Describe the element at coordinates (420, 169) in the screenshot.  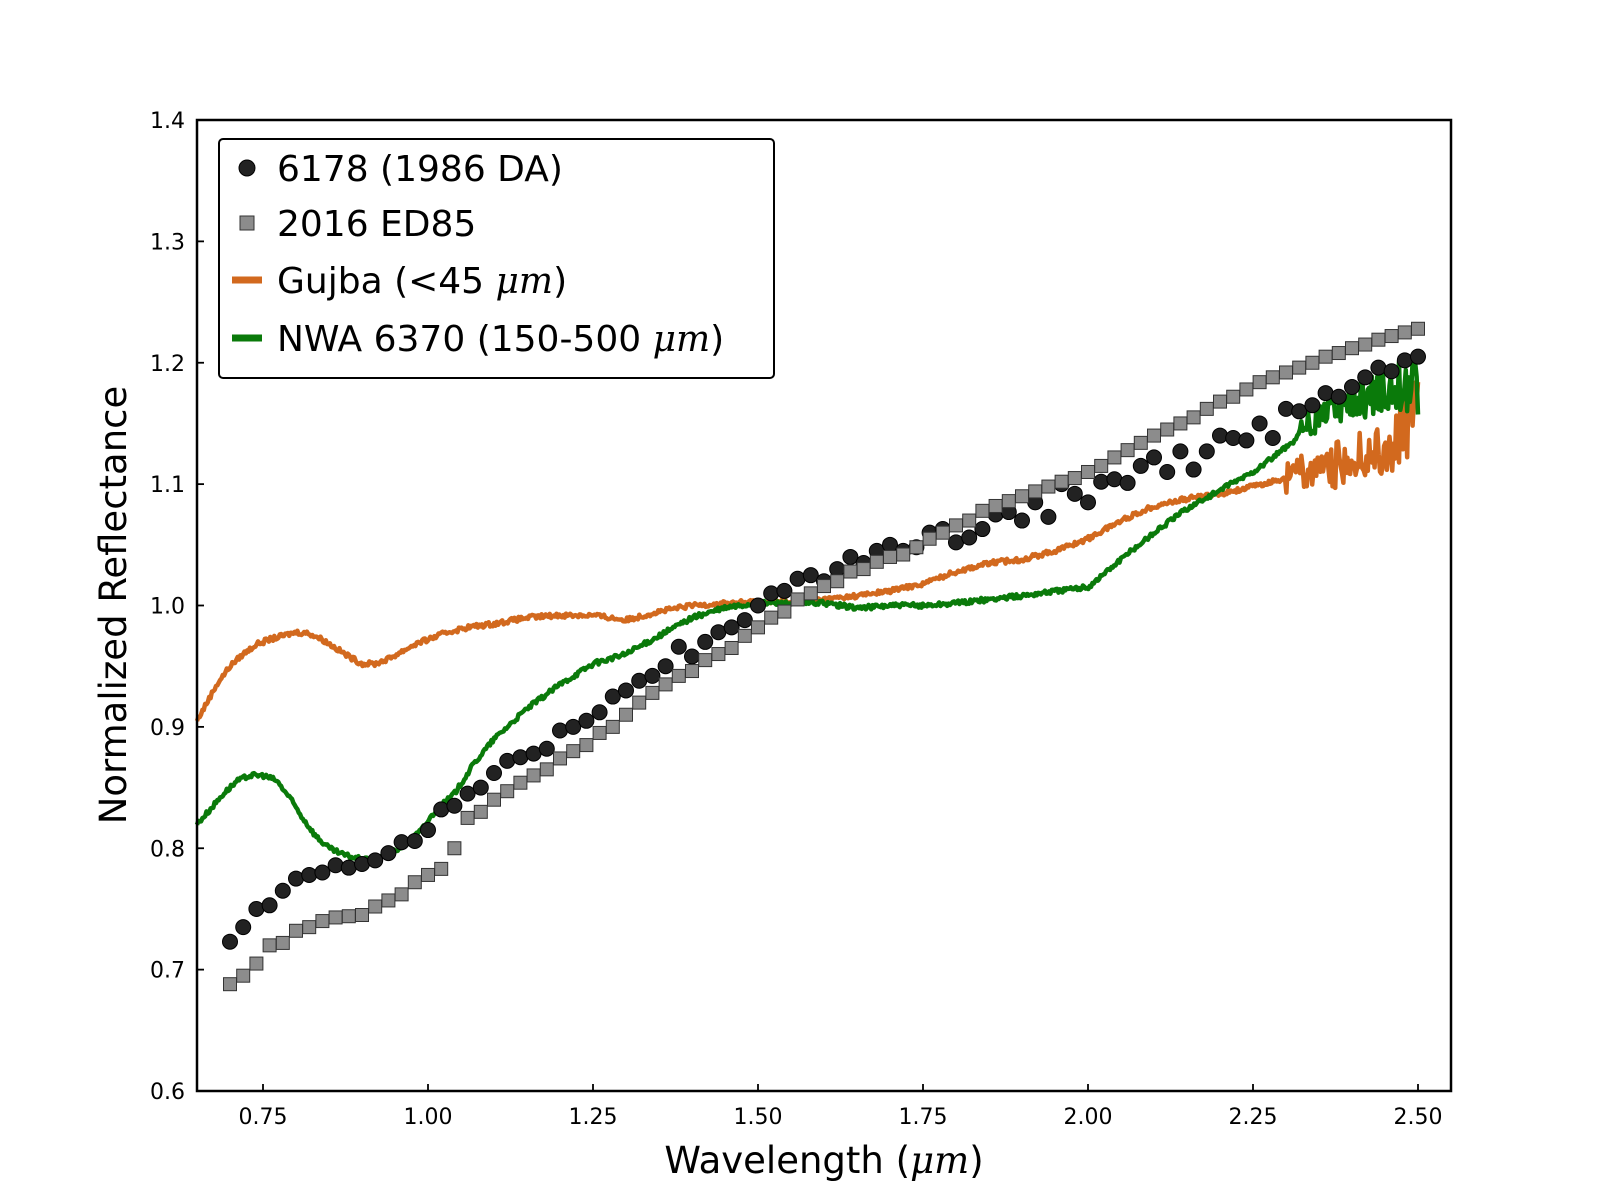
I see `legend-label: 6178 (1986 DA)` at that location.